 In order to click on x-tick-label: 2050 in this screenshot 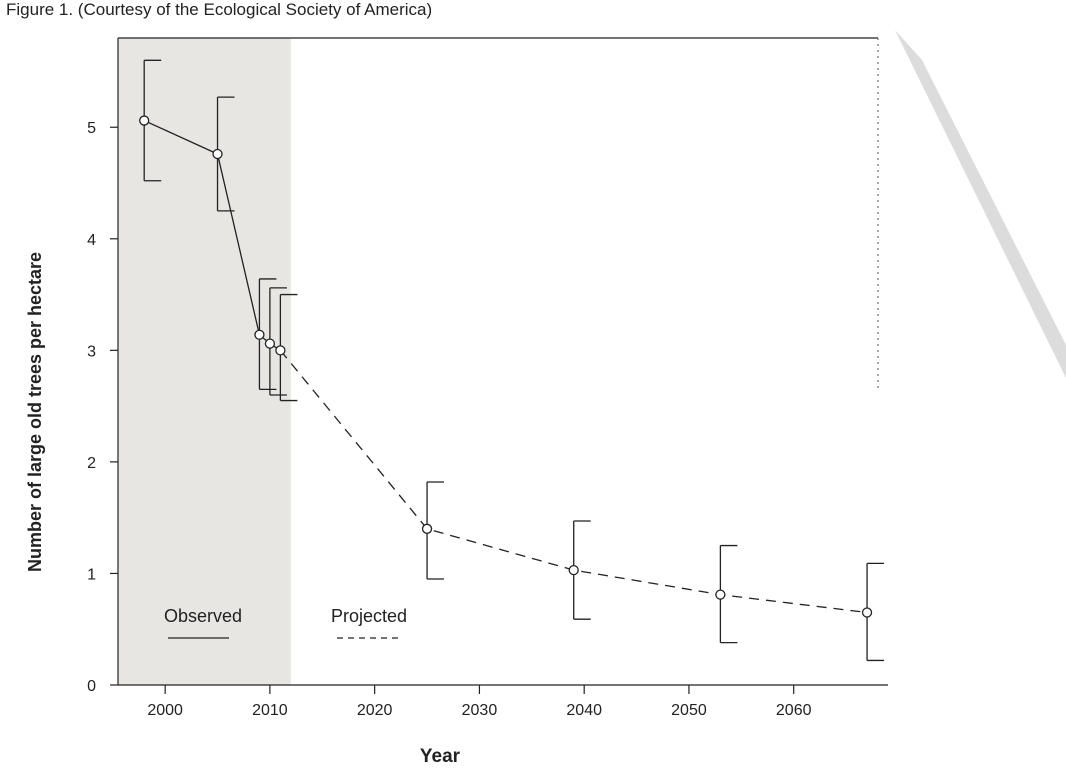, I will do `click(689, 710)`.